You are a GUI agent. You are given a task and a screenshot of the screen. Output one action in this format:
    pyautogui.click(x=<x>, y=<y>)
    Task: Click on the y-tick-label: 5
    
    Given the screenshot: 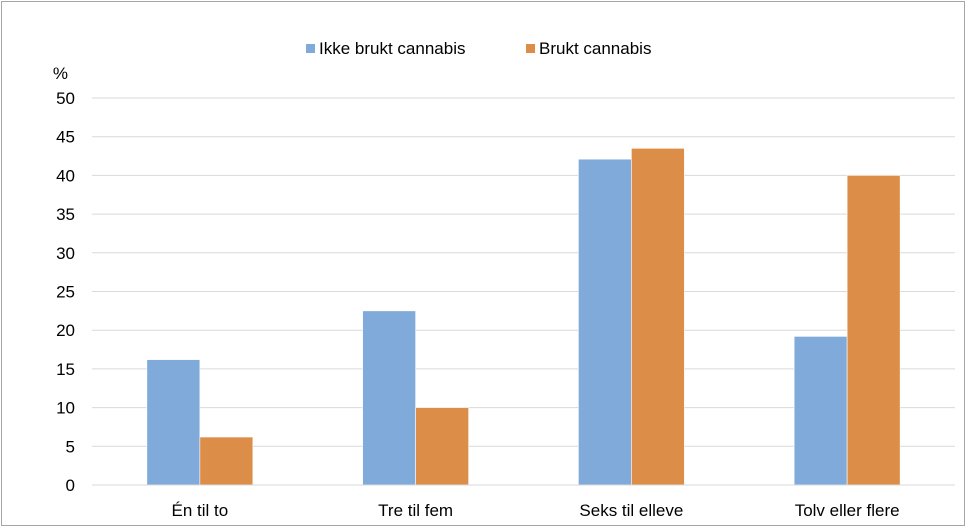 What is the action you would take?
    pyautogui.click(x=70, y=446)
    